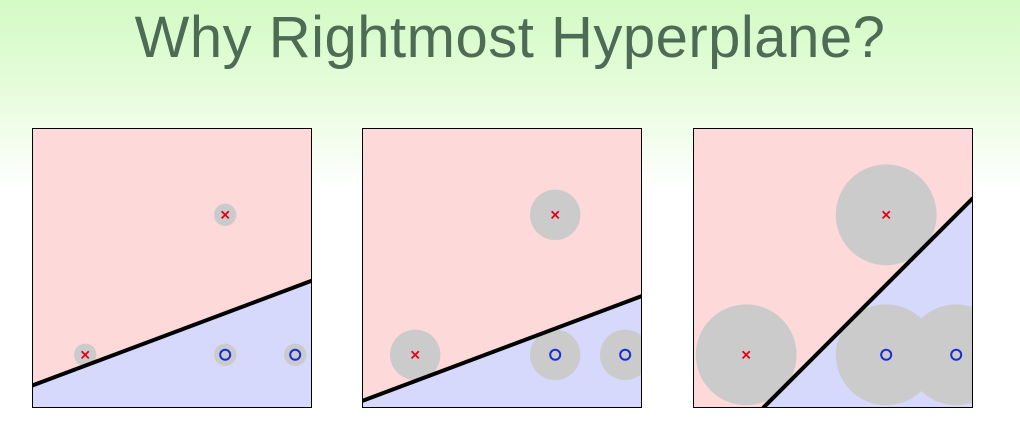  I want to click on slide-title: Why Rightmost Hyperplane?, so click(510, 37).